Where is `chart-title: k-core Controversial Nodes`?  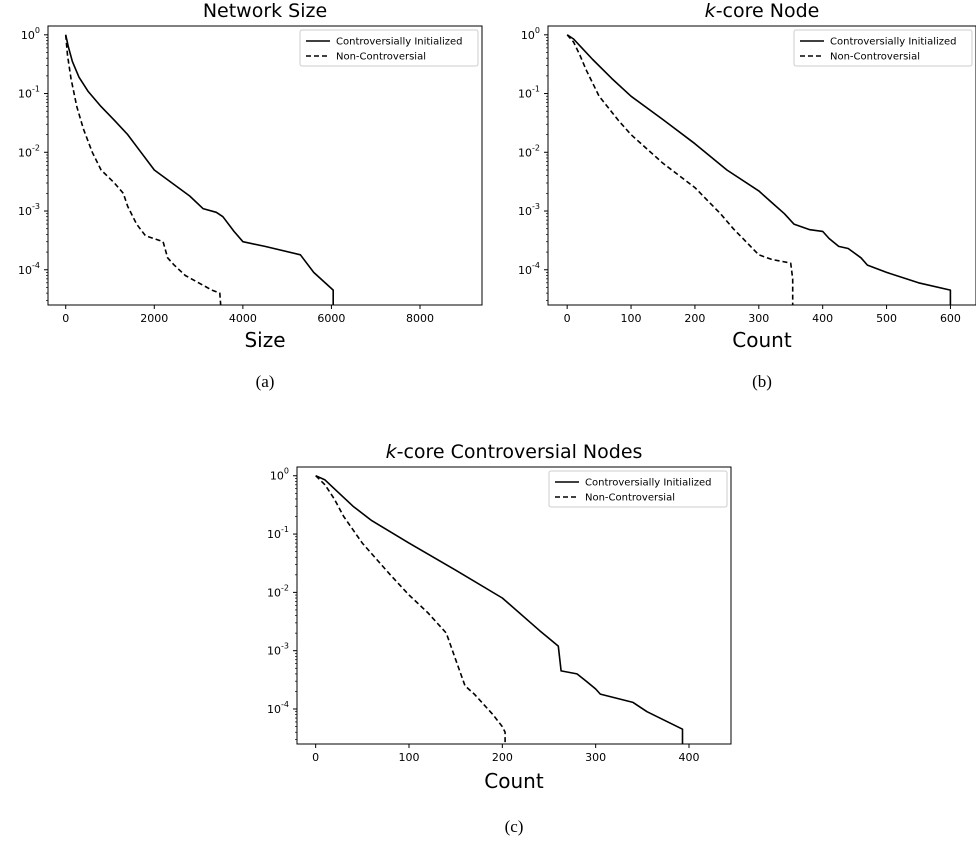
chart-title: k-core Controversial Nodes is located at coordinates (514, 452).